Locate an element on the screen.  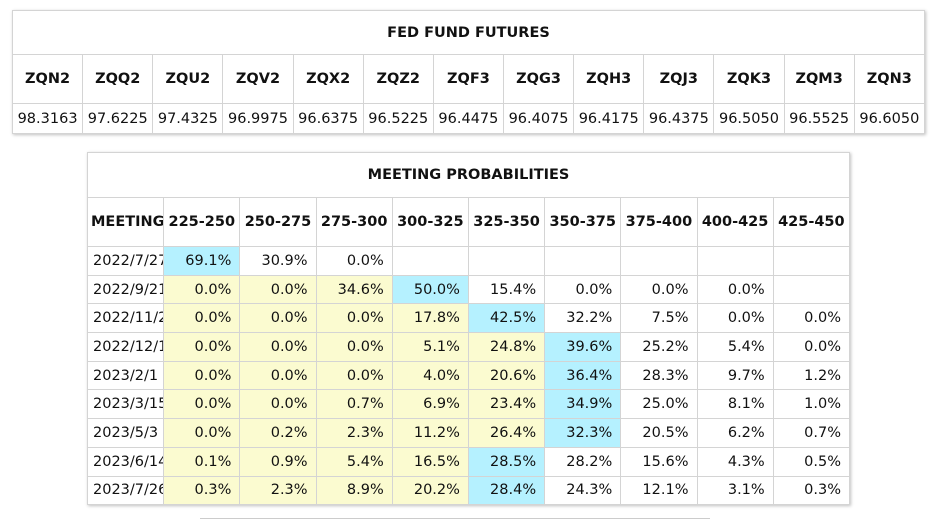
contract-header: ZQX2 is located at coordinates (328, 79).